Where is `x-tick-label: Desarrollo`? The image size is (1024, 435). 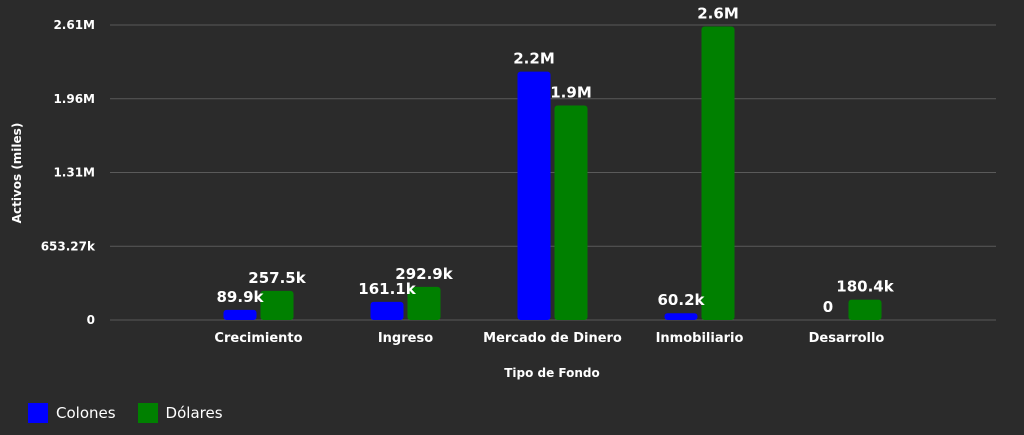 x-tick-label: Desarrollo is located at coordinates (847, 338).